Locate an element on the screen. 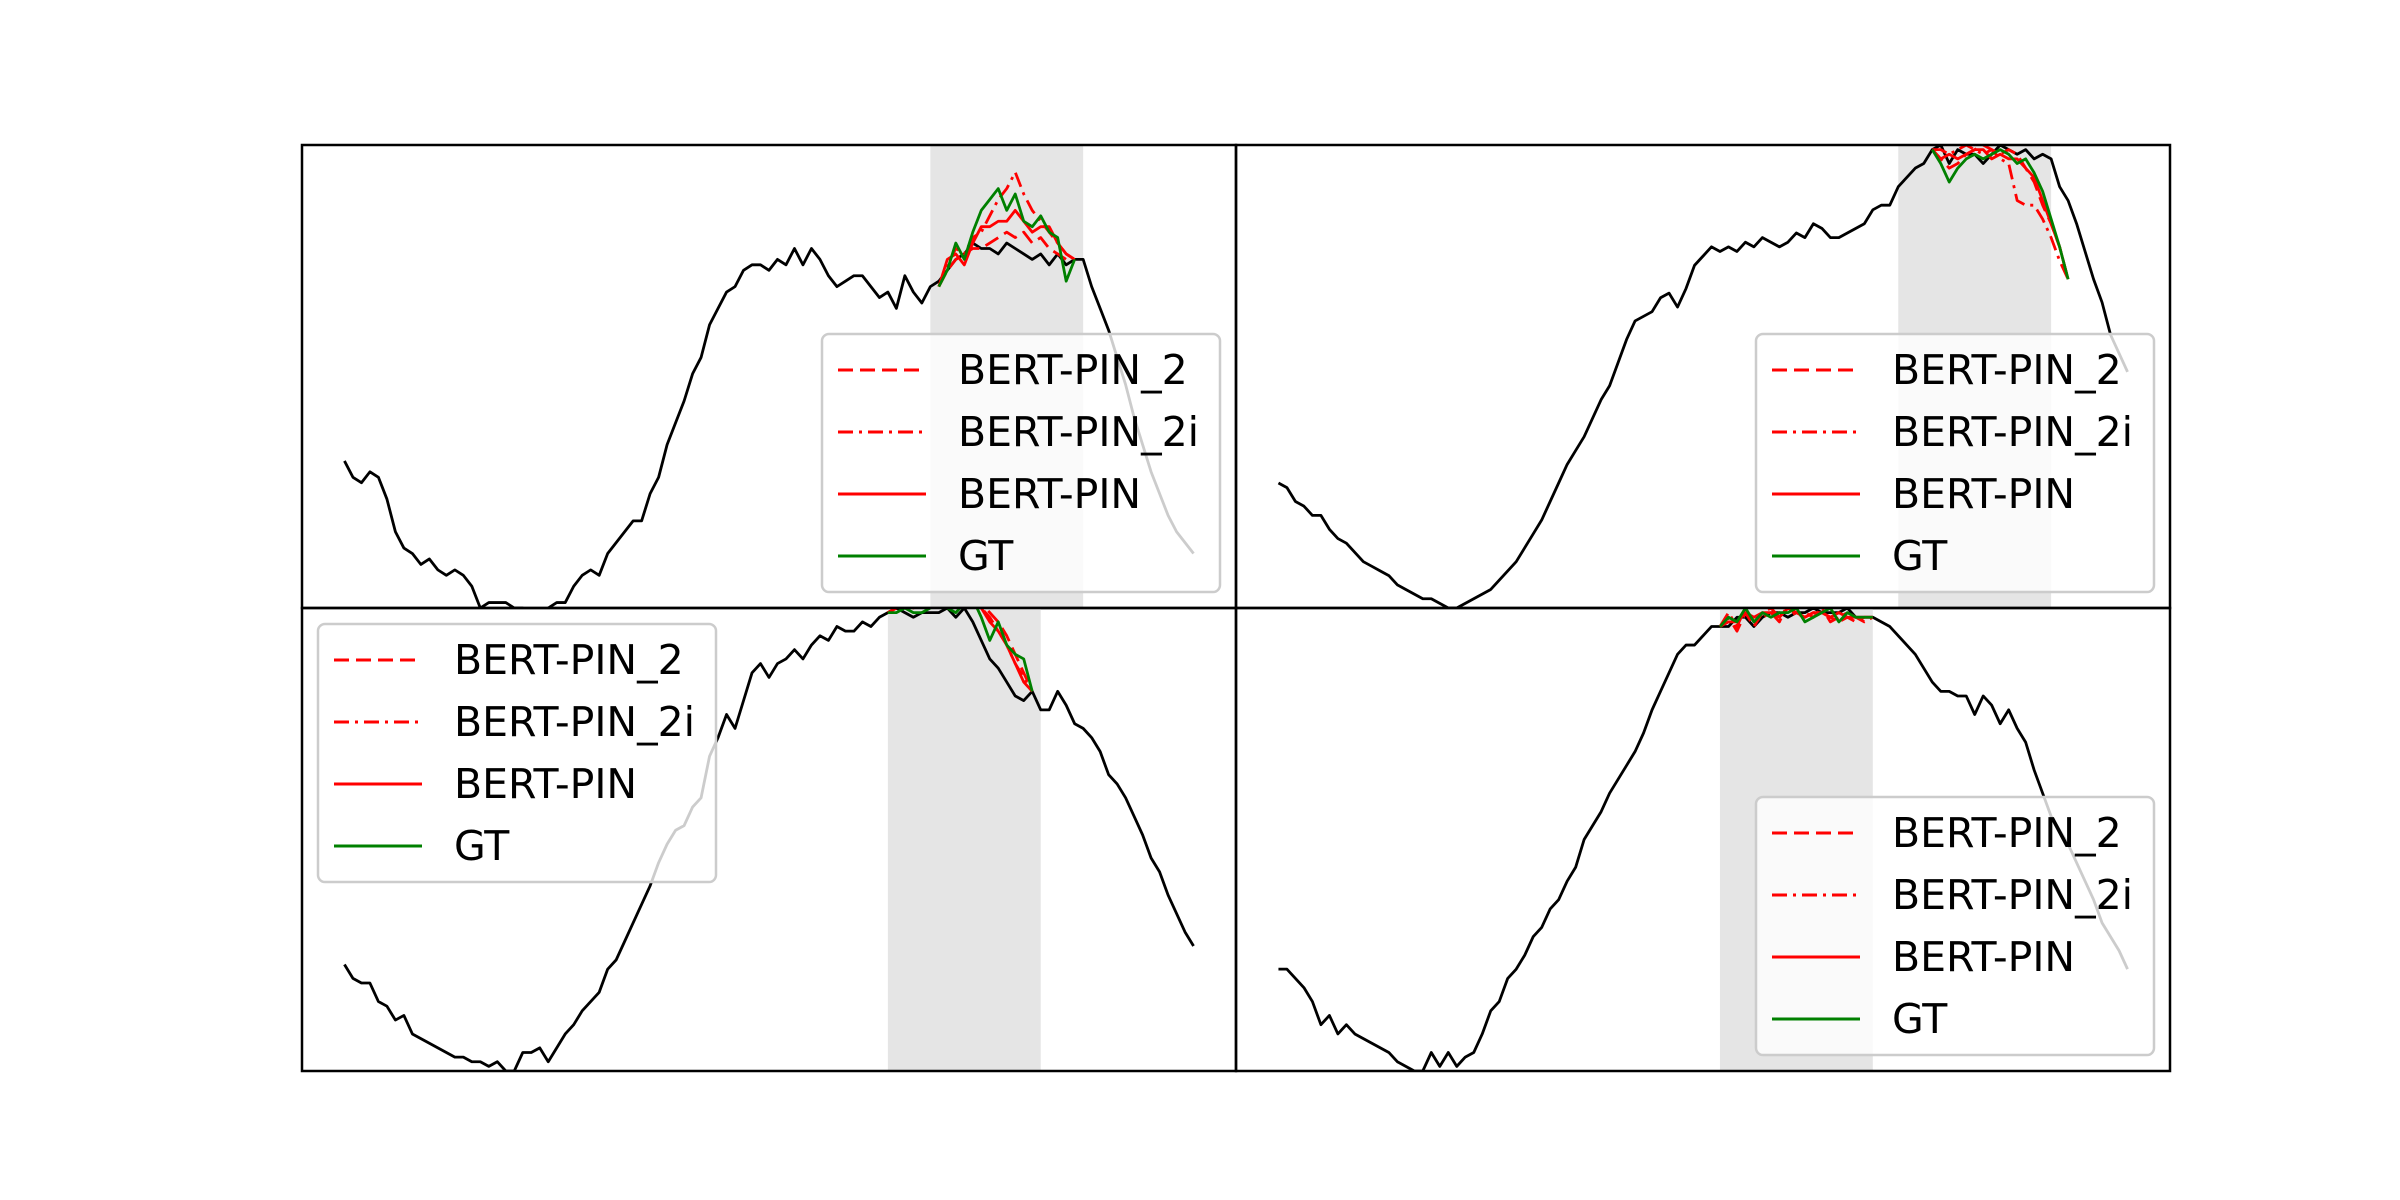 This screenshot has height=1200, width=2400. series-line-bert-pin-2i is located at coordinates (1006, 229).